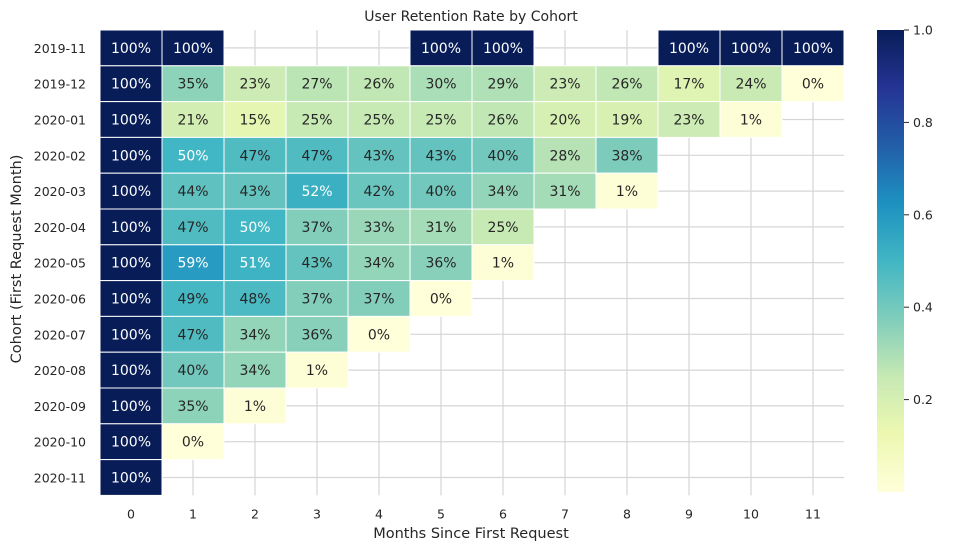 This screenshot has height=554, width=957. Describe the element at coordinates (923, 122) in the screenshot. I see `colorbar-tick-label: 0.8` at that location.